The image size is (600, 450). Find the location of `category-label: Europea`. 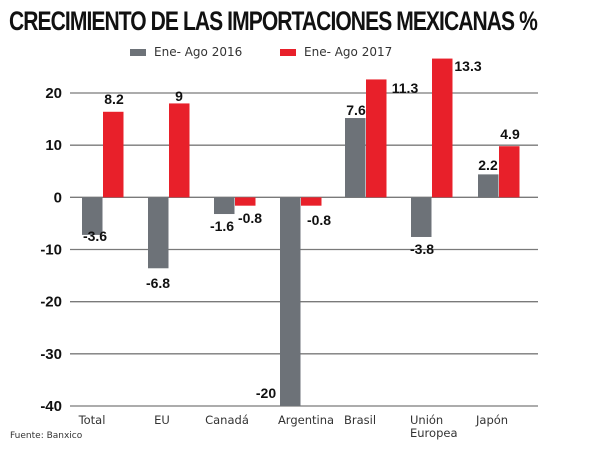

category-label: Europea is located at coordinates (434, 433).